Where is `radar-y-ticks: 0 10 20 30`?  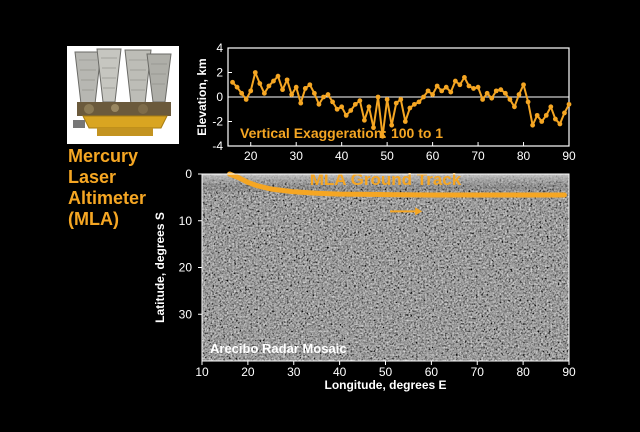 radar-y-ticks: 0 10 20 30 is located at coordinates (190, 244).